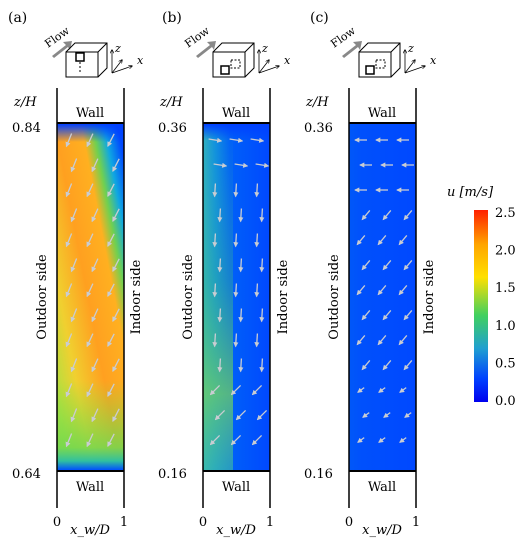 The height and width of the screenshot is (550, 527). What do you see at coordinates (505, 401) in the screenshot?
I see `colorbar-tick-label: 0.0` at bounding box center [505, 401].